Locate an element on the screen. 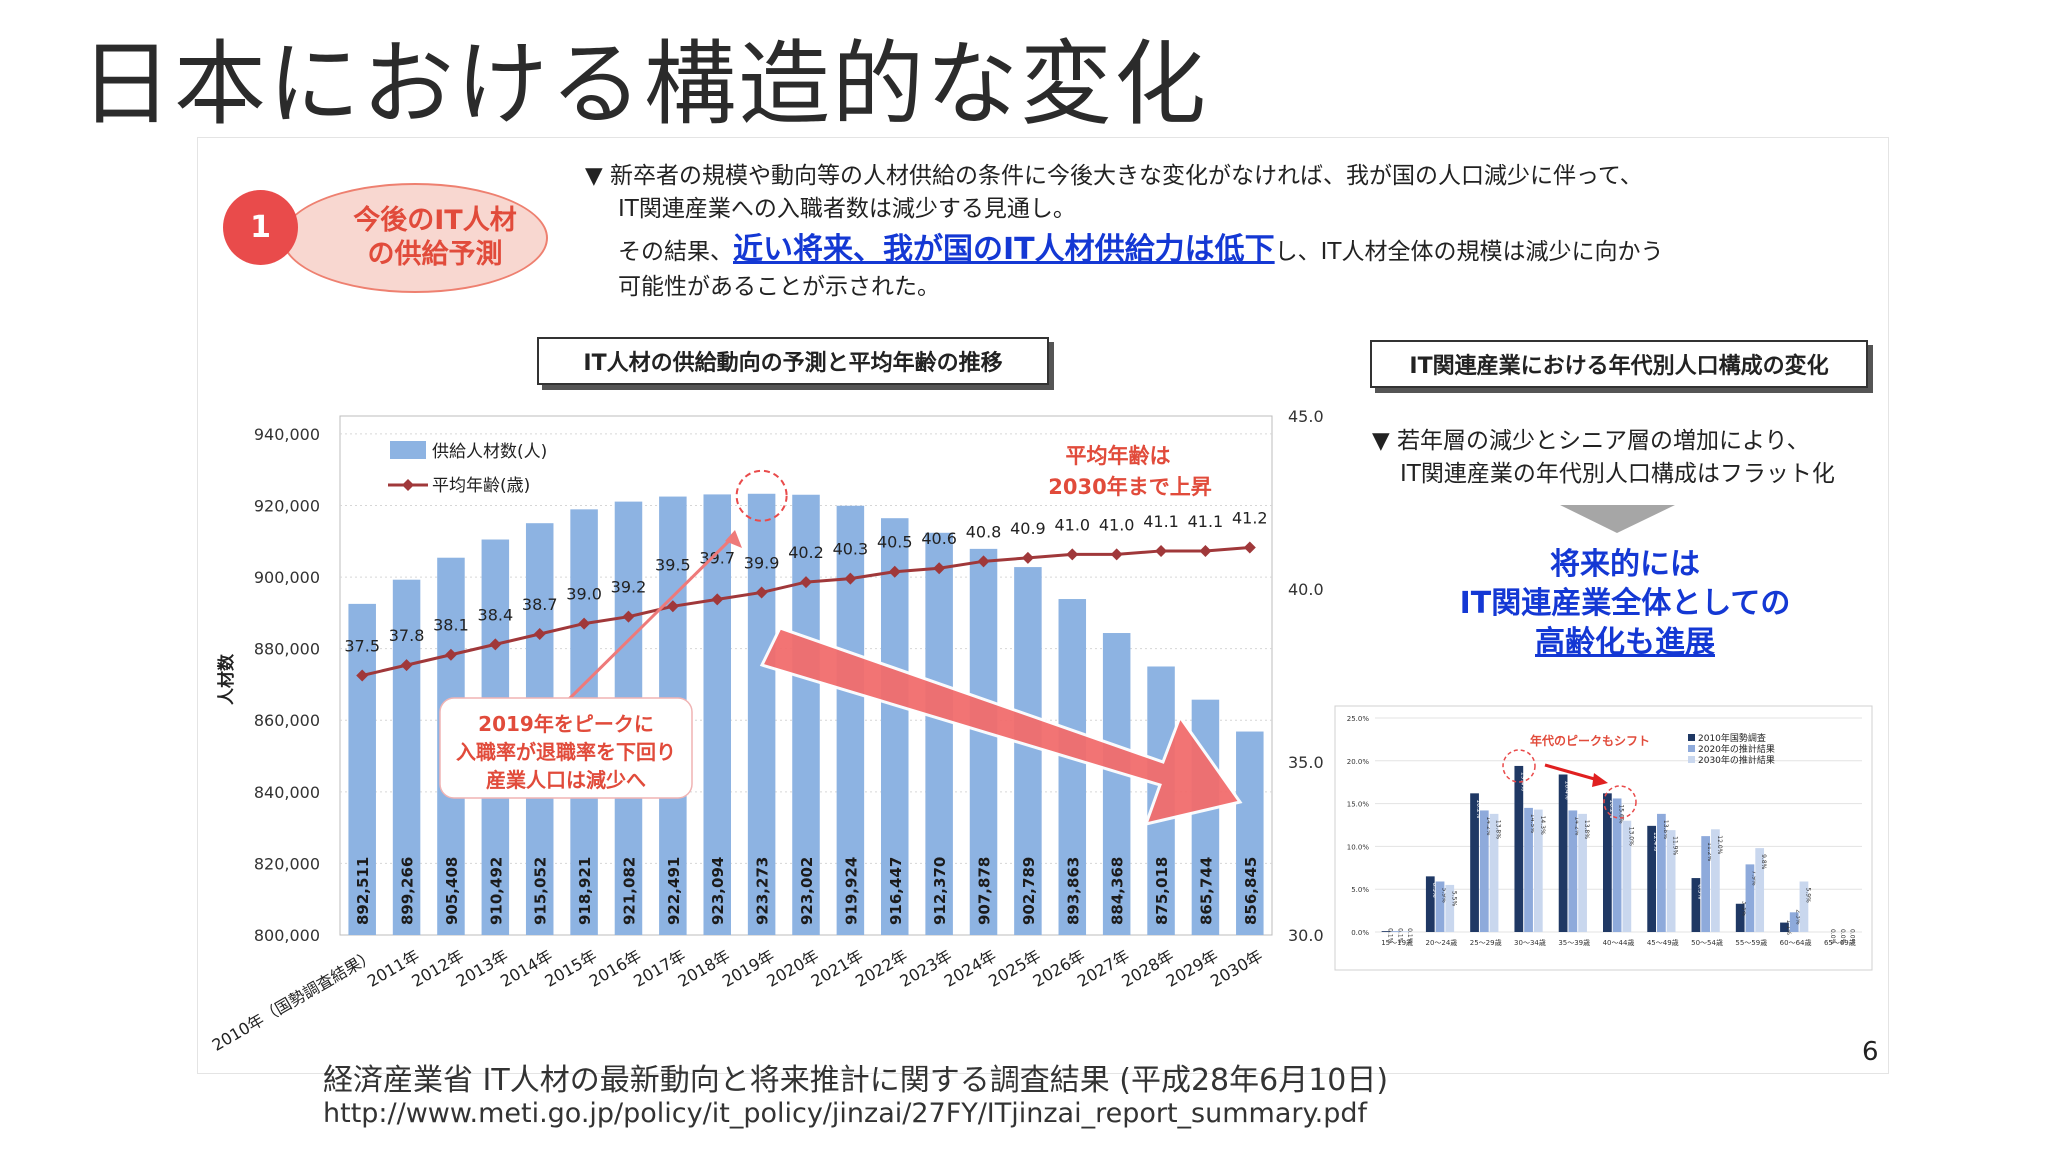 This screenshot has height=1153, width=2048. small-bar-label: 16.2% is located at coordinates (1478, 808).